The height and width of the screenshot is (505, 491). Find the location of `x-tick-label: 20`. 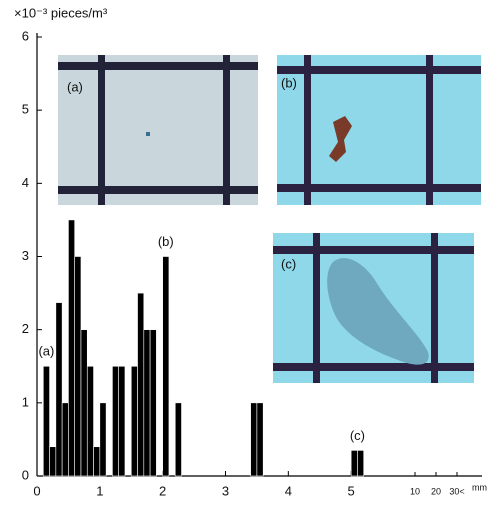

x-tick-label: 20 is located at coordinates (436, 491).